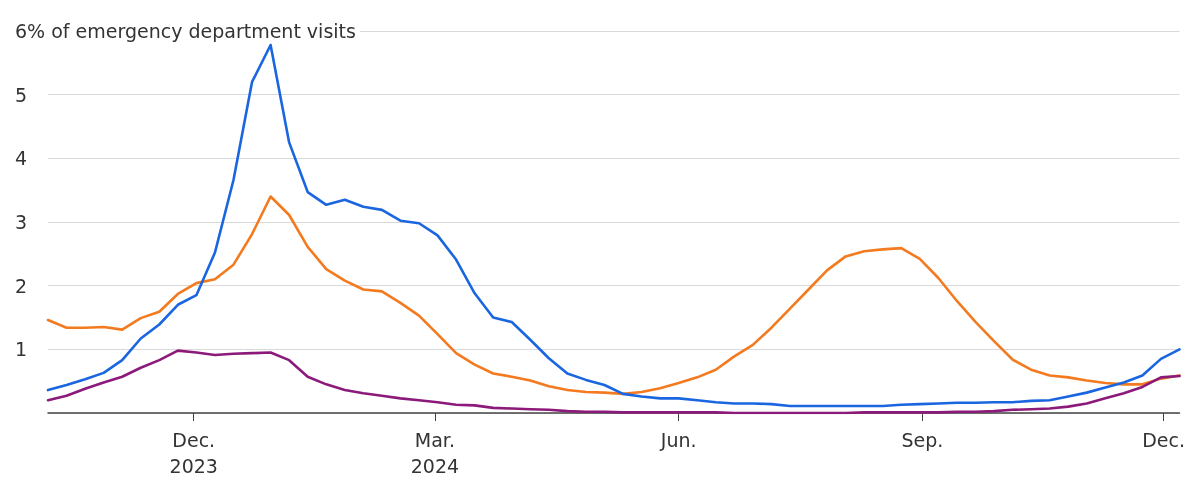 Image resolution: width=1196 pixels, height=487 pixels. I want to click on x-tick-label: Dec. 2023, so click(193, 453).